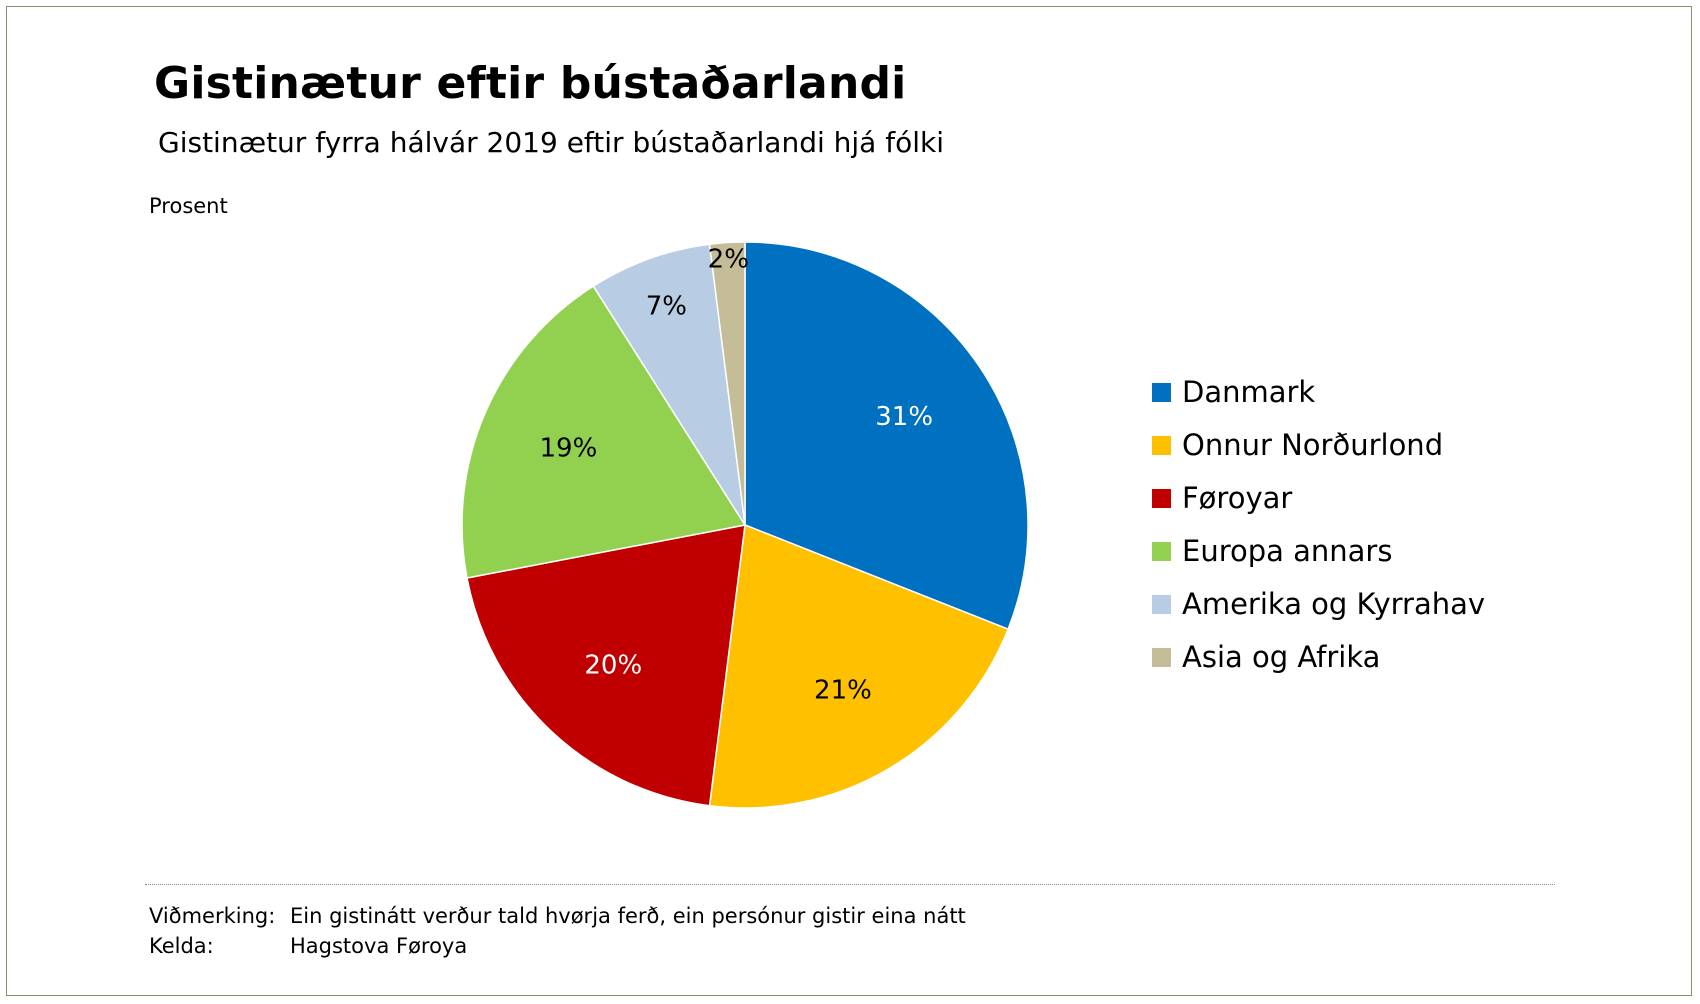  Describe the element at coordinates (379, 946) in the screenshot. I see `source-text: Hagstova Føroya` at that location.